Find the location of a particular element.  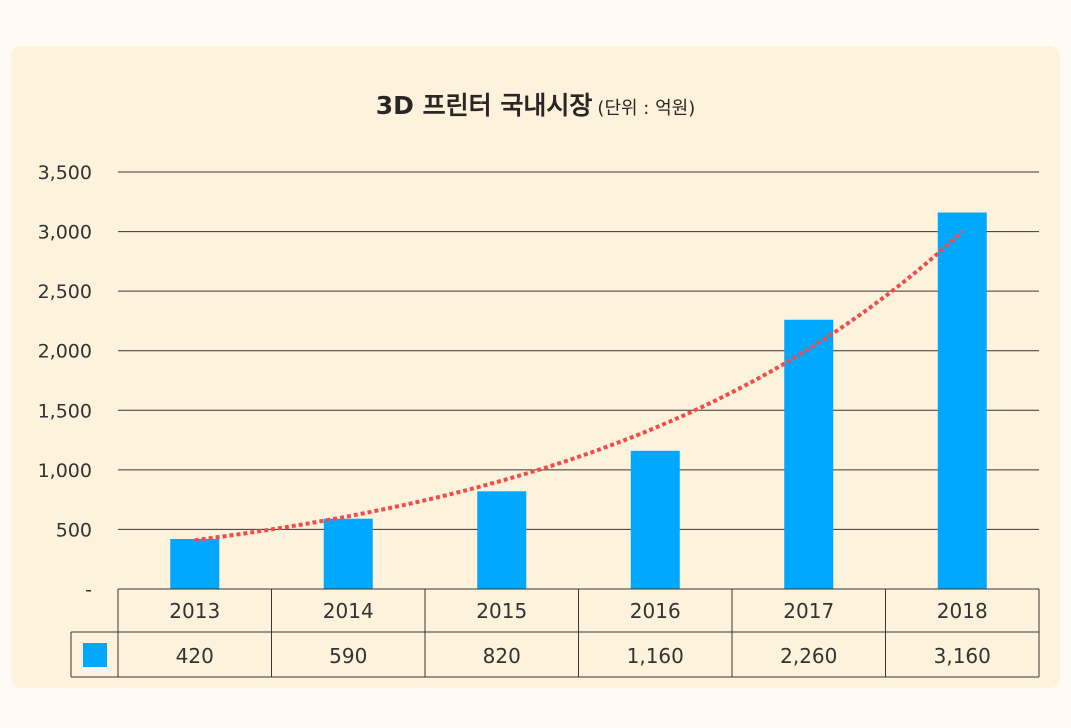

chart-title: 3D 프린터 국내시장 (단위 : 억원) is located at coordinates (535, 104).